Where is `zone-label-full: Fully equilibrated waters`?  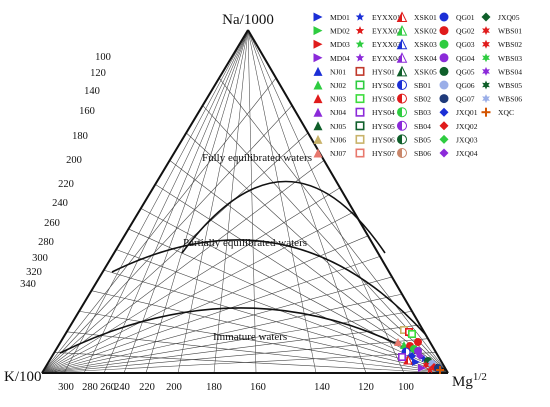 zone-label-full: Fully equilibrated waters is located at coordinates (257, 158).